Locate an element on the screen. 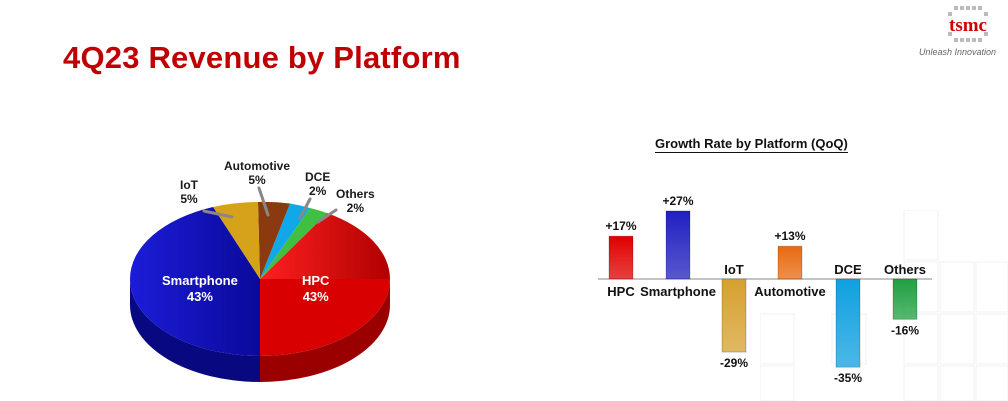  bar-smartphone is located at coordinates (678, 245).